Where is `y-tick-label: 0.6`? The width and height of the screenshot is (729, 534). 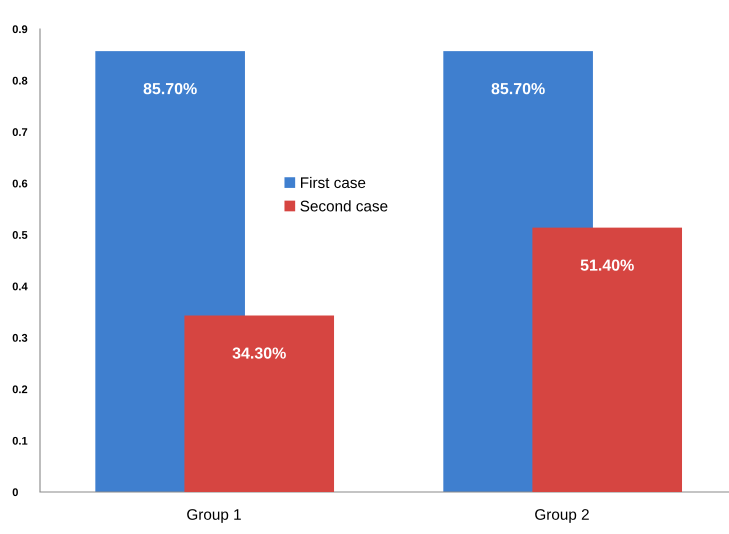 y-tick-label: 0.6 is located at coordinates (20, 184).